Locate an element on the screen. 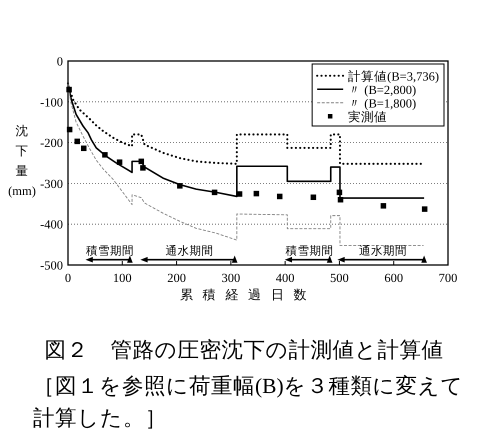 The image size is (488, 448). y-tick-label: 0 is located at coordinates (59, 61).